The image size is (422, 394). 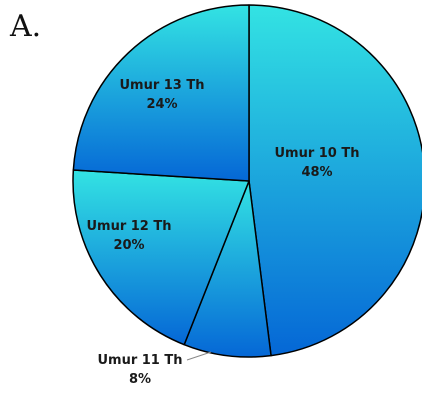 What do you see at coordinates (161, 104) in the screenshot?
I see `slice-percent: 24%` at bounding box center [161, 104].